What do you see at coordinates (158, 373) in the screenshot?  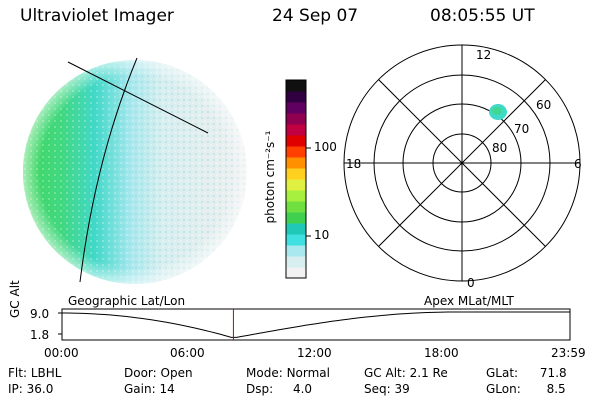 I see `status-door: Door: Open` at bounding box center [158, 373].